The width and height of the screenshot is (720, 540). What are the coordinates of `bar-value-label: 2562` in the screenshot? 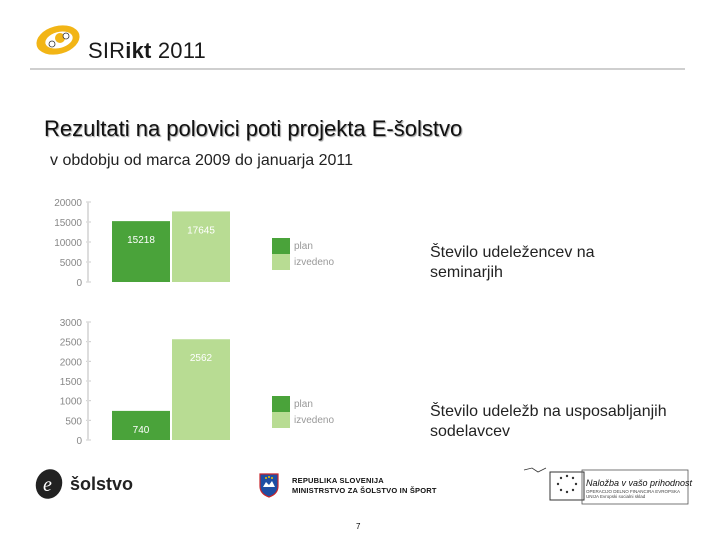 It's located at (201, 358).